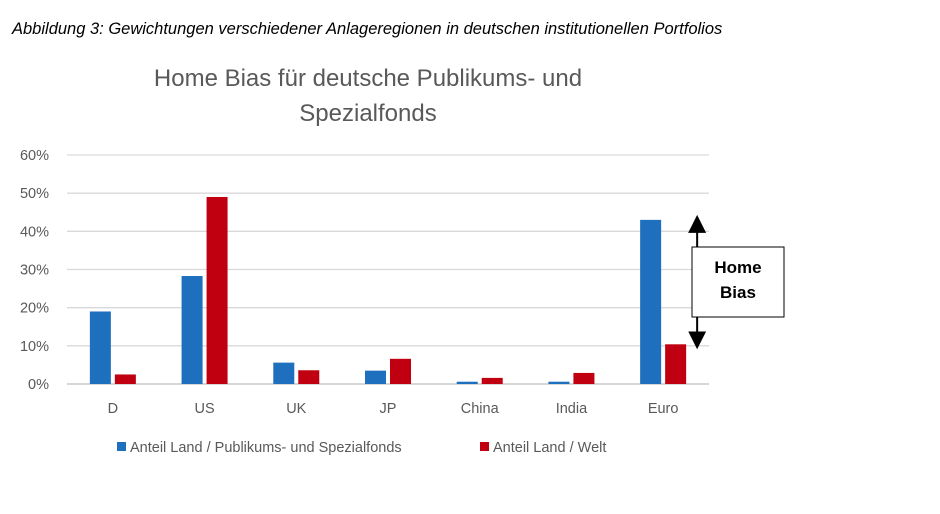 Image resolution: width=940 pixels, height=514 pixels. Describe the element at coordinates (34, 194) in the screenshot. I see `y-tick-label: 50%` at that location.